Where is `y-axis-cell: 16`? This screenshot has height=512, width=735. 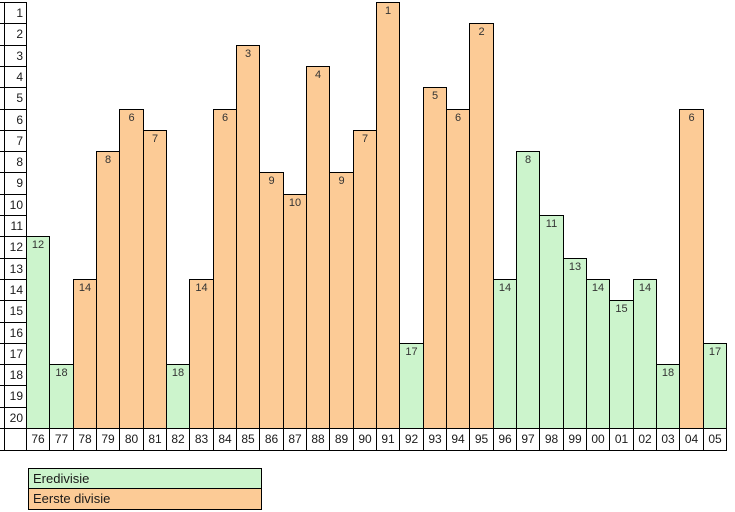 y-axis-cell: 16 is located at coordinates (15, 333).